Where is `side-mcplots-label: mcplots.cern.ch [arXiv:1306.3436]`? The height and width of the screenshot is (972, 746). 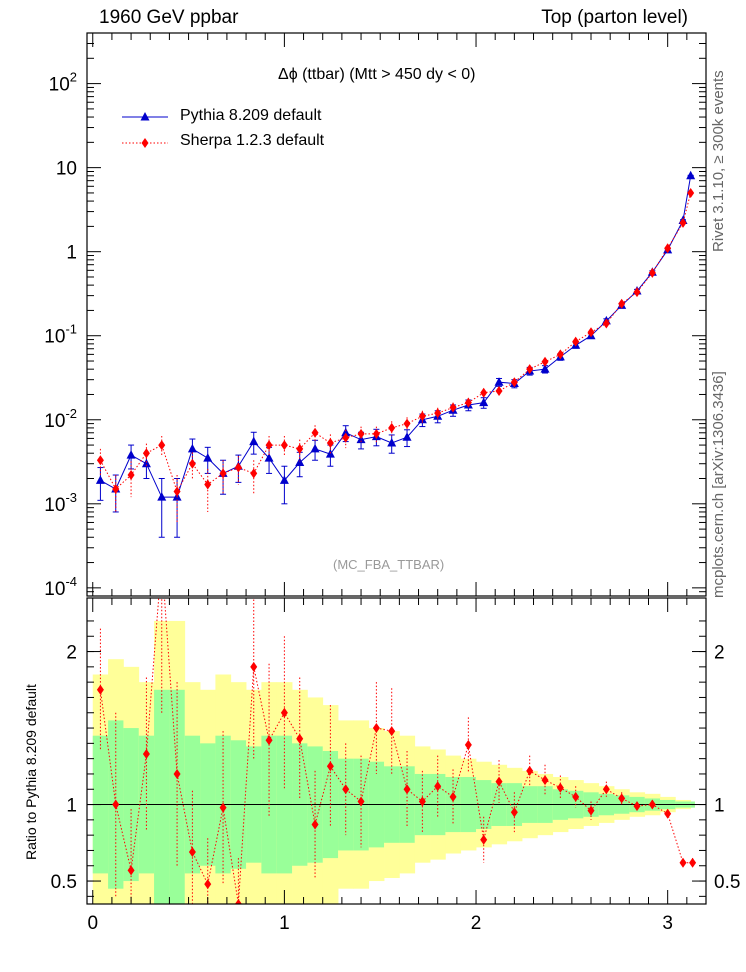
side-mcplots-label: mcplots.cern.ch [arXiv:1306.3436] is located at coordinates (718, 484).